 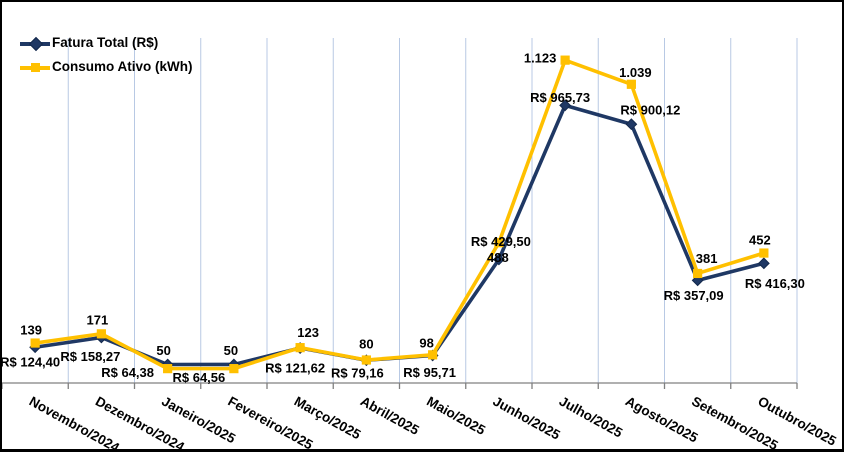 I want to click on data-point-label: 452, so click(x=760, y=240).